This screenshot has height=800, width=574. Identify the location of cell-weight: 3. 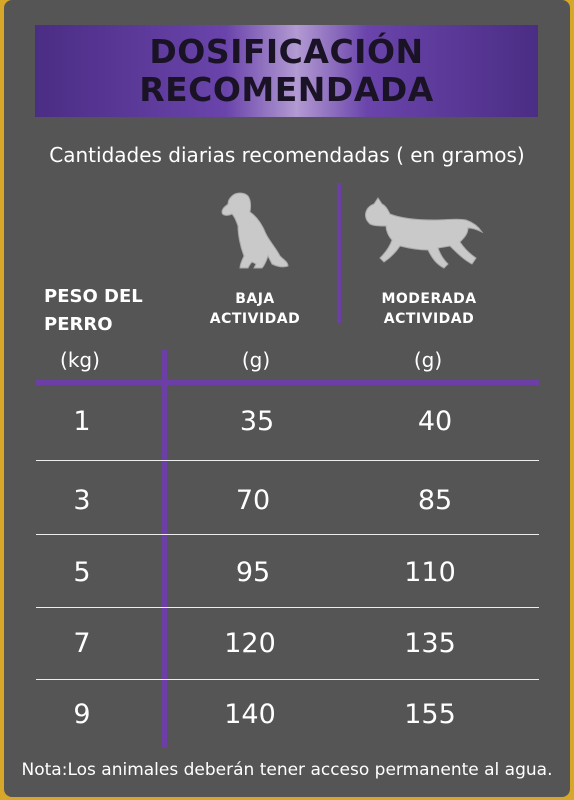
(82, 500).